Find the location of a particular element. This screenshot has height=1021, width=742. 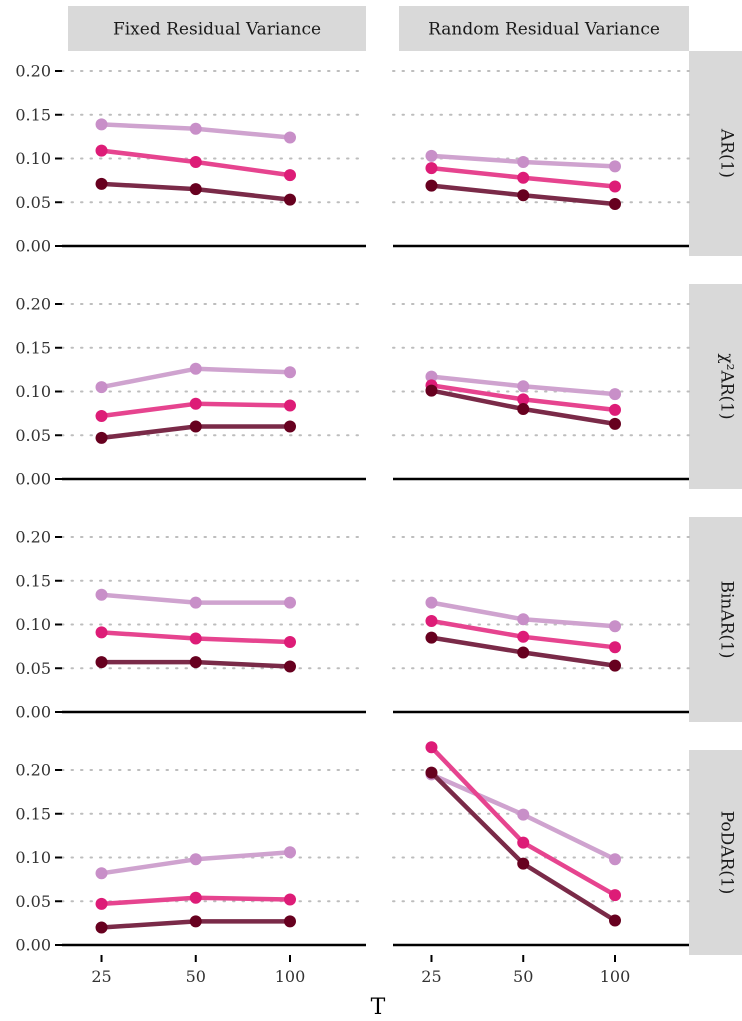

column-strip-random-residual-variance is located at coordinates (544, 28).